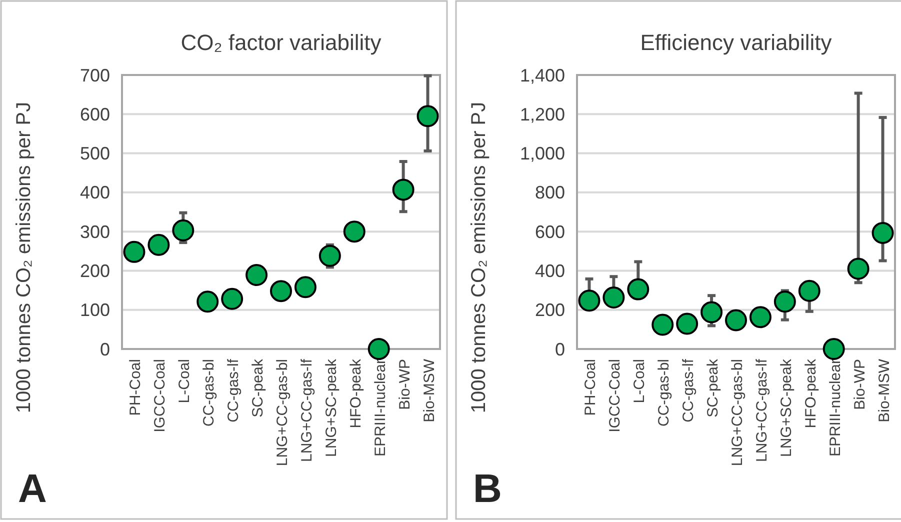 The width and height of the screenshot is (901, 522). Describe the element at coordinates (281, 42) in the screenshot. I see `chart-title: CO₂ factor variability` at that location.